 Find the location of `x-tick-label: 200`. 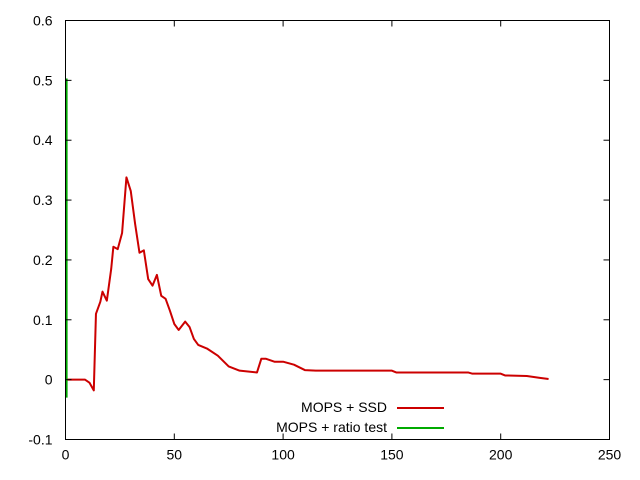

x-tick-label: 200 is located at coordinates (501, 455).